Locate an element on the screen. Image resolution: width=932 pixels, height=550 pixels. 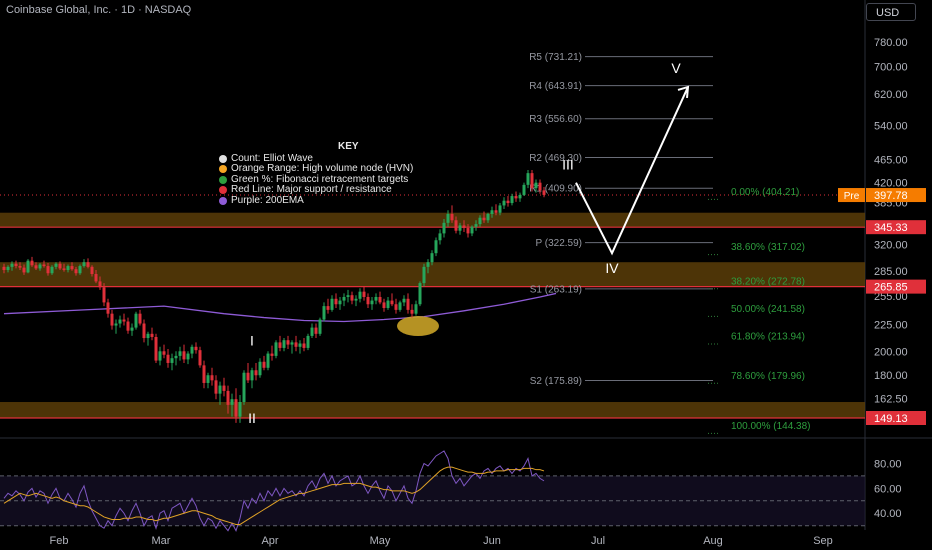
price-axis-label: 255.00 is located at coordinates (891, 297).